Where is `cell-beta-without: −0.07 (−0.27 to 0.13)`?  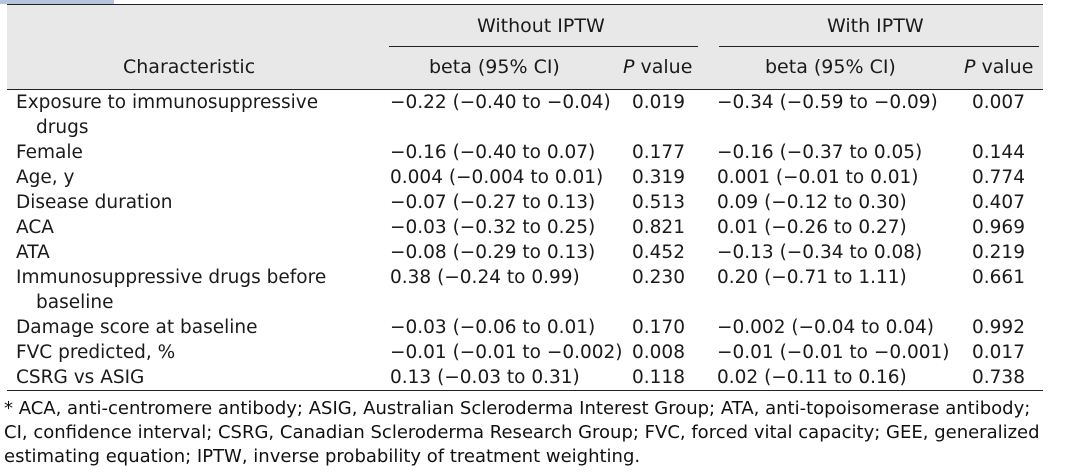 cell-beta-without: −0.07 (−0.27 to 0.13) is located at coordinates (493, 202).